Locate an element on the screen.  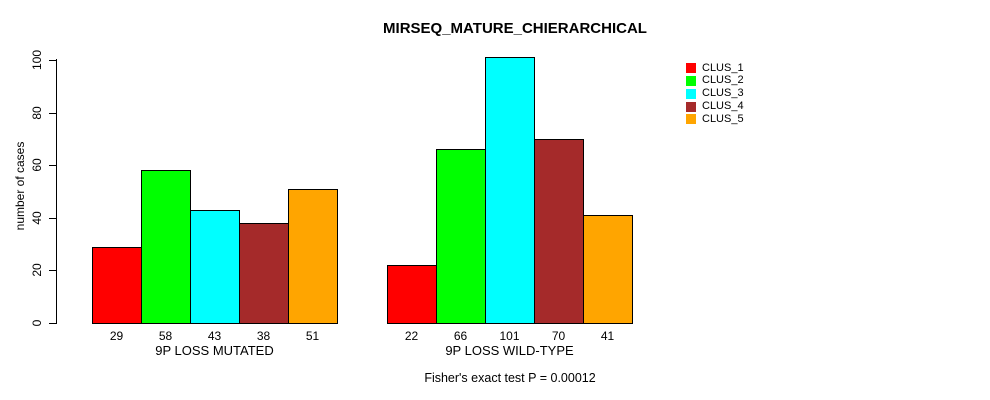
legend-item-clus_3: CLUS_3 is located at coordinates (715, 93).